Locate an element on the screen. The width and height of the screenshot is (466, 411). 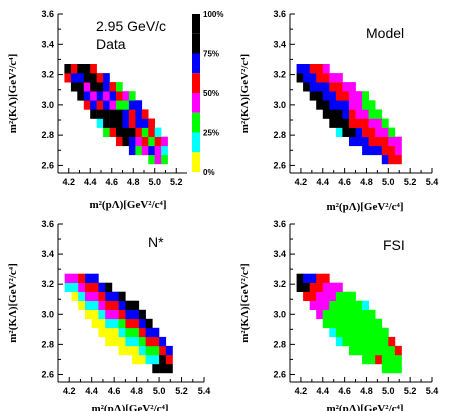
y-tick-label: 2.8 is located at coordinates (47, 135).